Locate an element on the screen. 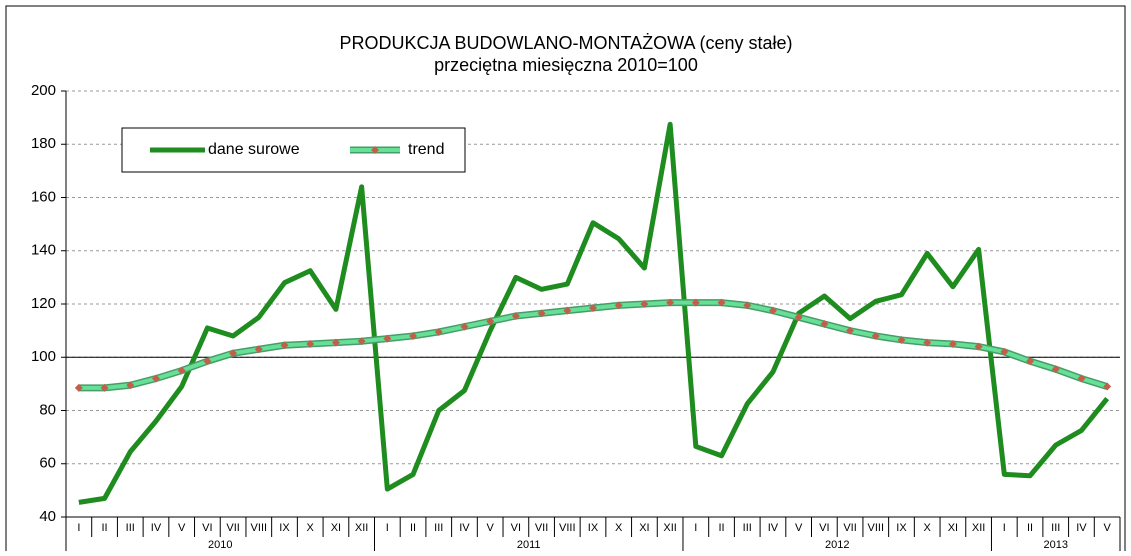 This screenshot has height=556, width=1131. chart-subtitle: przeciętna miesięczna 2010=100 is located at coordinates (566, 65).